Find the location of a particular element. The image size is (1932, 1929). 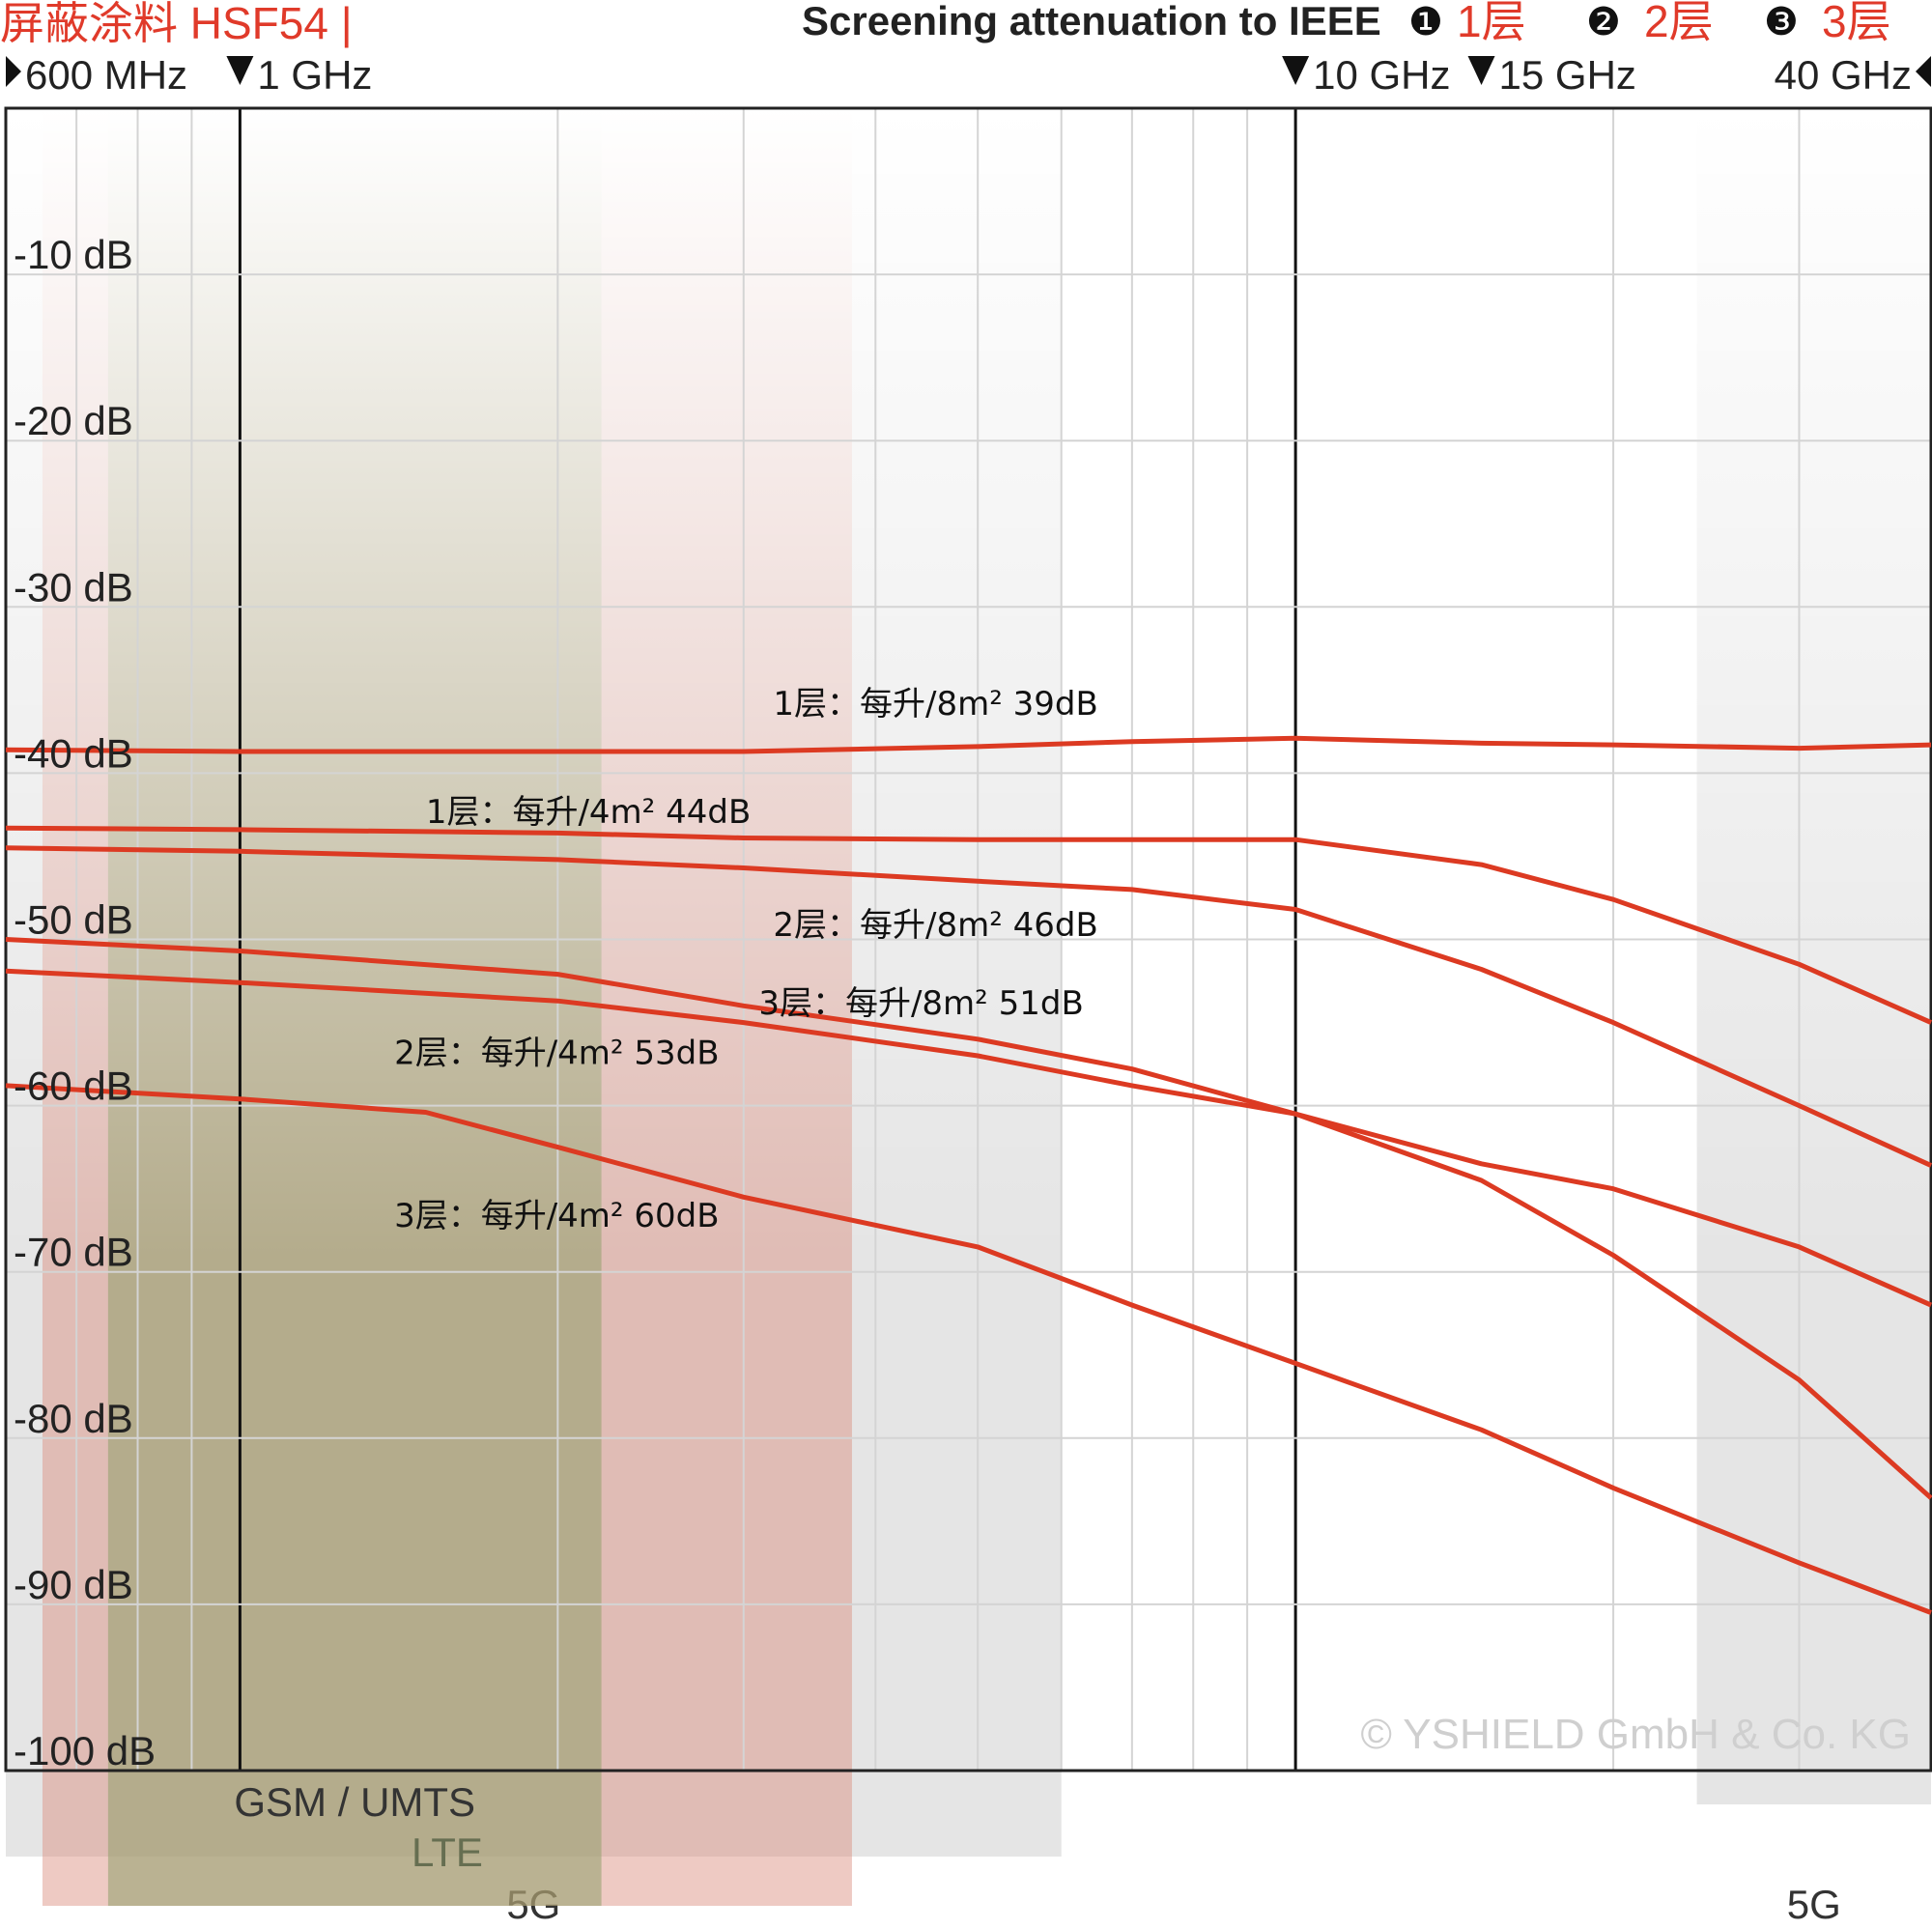

product-title: 屏蔽涂料 HSF54 | is located at coordinates (176, 24).